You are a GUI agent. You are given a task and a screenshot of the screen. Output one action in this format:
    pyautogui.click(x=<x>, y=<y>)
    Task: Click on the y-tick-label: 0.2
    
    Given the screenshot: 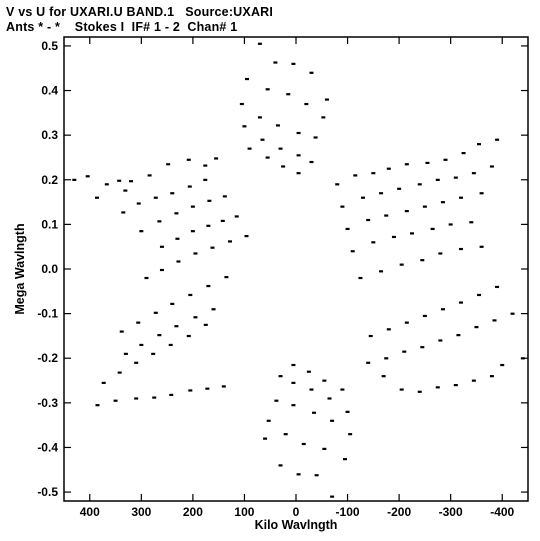 What is the action you would take?
    pyautogui.click(x=49, y=180)
    